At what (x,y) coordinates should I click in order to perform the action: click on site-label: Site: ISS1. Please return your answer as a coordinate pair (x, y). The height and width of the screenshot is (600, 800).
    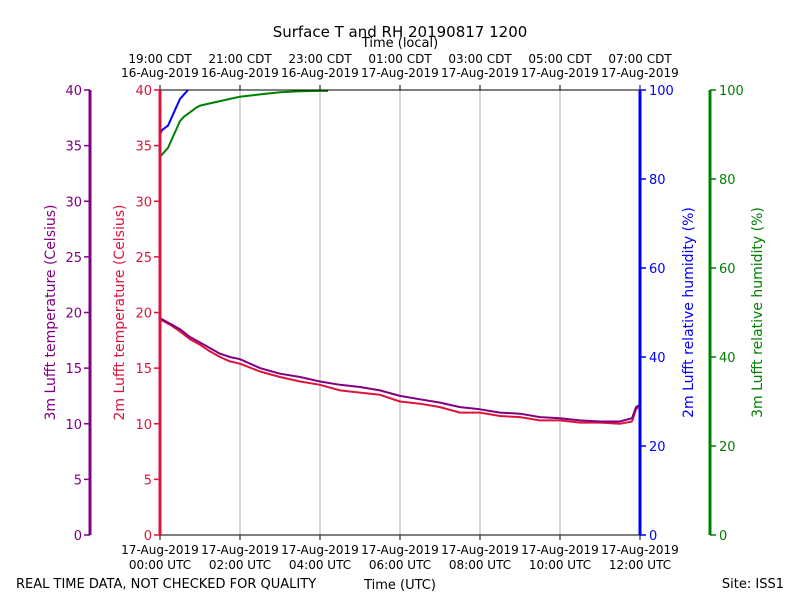
    Looking at the image, I should click on (753, 584).